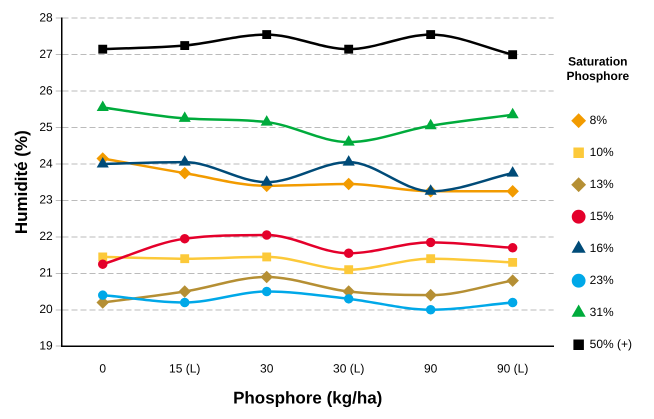 Image resolution: width=654 pixels, height=419 pixels. I want to click on x-tick-label: 90, so click(431, 369).